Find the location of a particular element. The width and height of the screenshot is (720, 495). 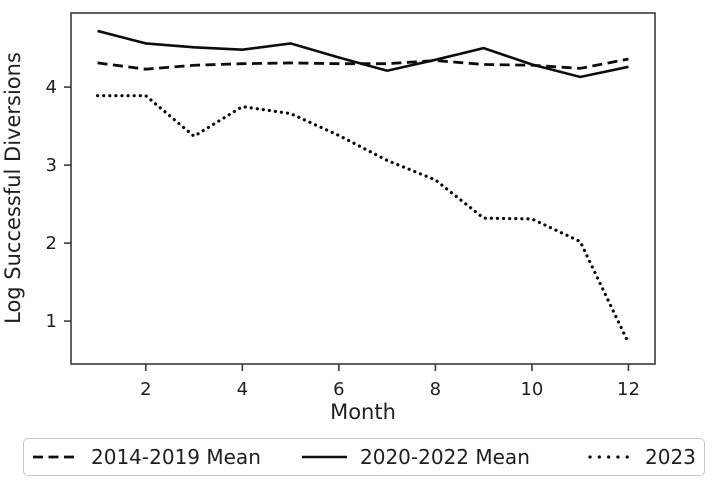

solid-line-sample is located at coordinates (324, 457).